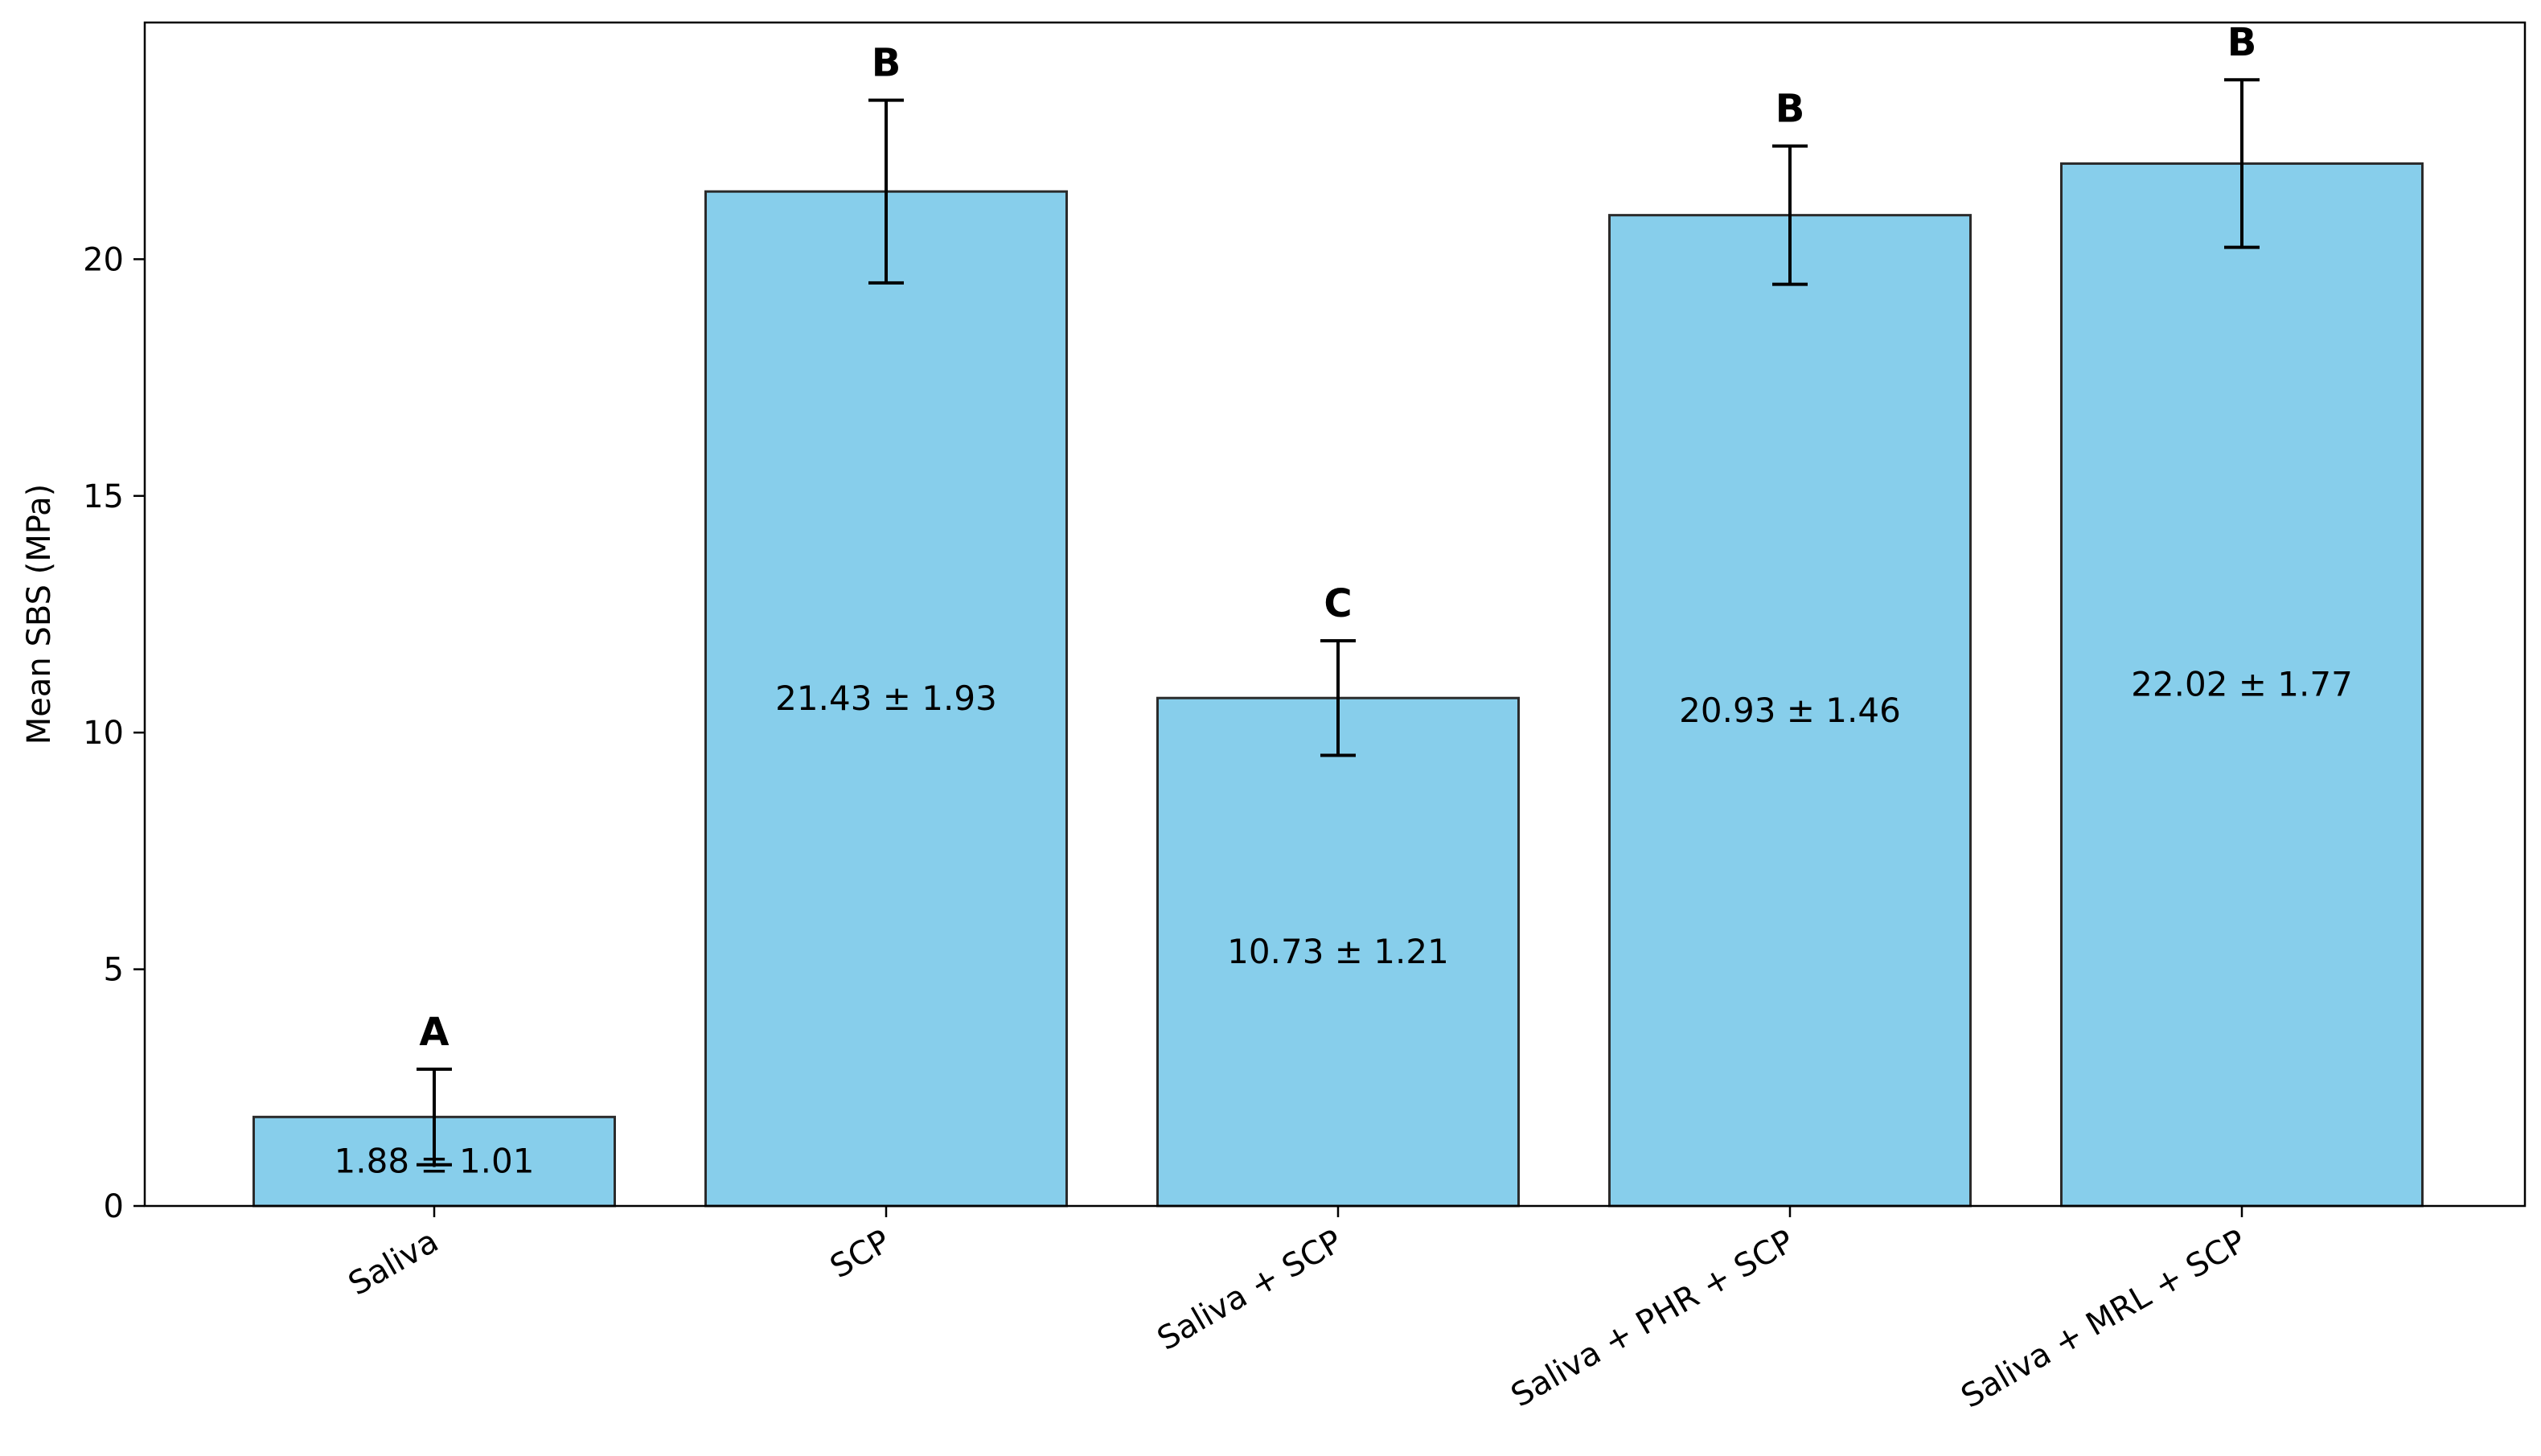  What do you see at coordinates (1249, 1290) in the screenshot?
I see `x-tick-label: Saliva + SCP` at bounding box center [1249, 1290].